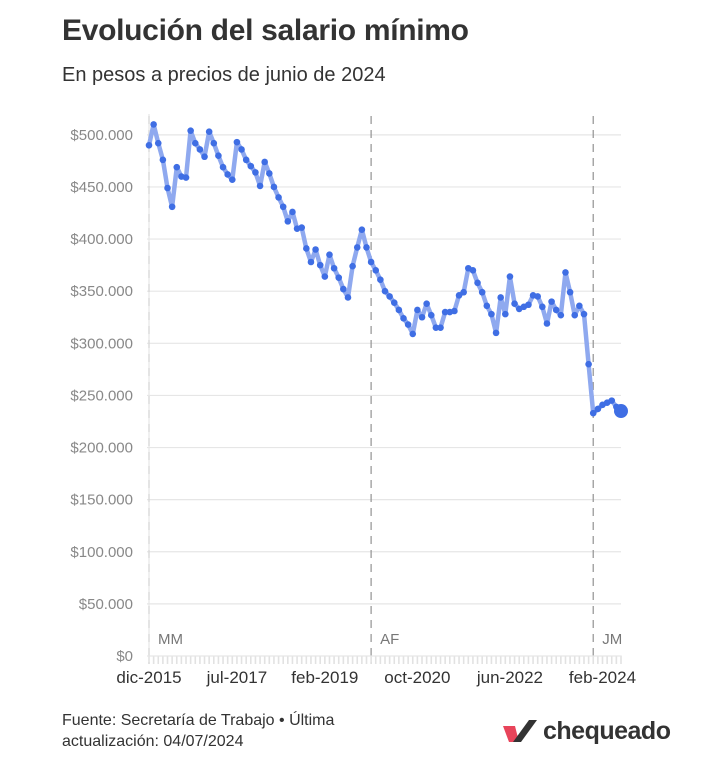 This screenshot has width=720, height=763. What do you see at coordinates (148, 677) in the screenshot?
I see `x-tick-label: dic-2015` at bounding box center [148, 677].